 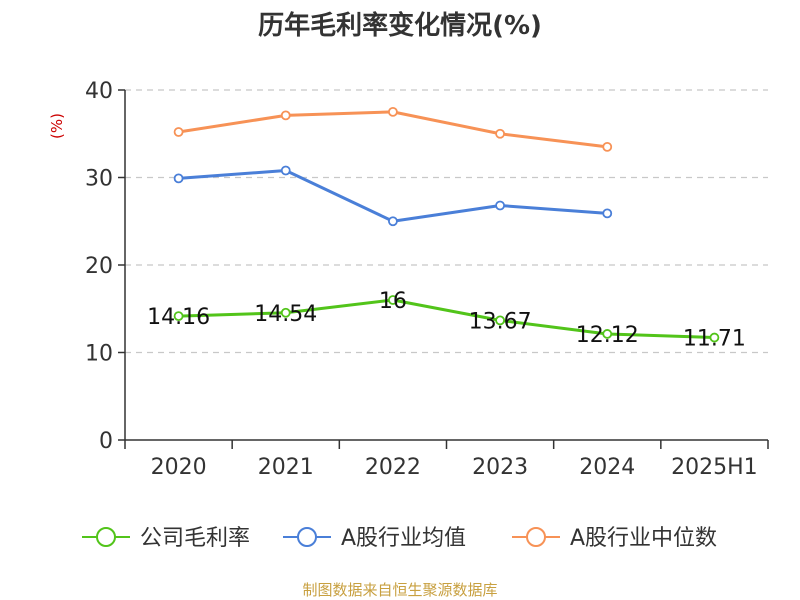 I want to click on legend-item-0: 公司毛利率, so click(x=166, y=538).